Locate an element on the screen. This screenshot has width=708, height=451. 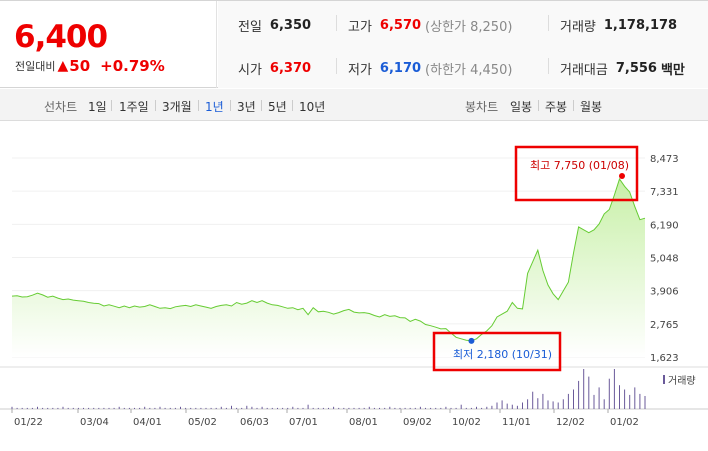
period-1w: 1주일 is located at coordinates (134, 107).